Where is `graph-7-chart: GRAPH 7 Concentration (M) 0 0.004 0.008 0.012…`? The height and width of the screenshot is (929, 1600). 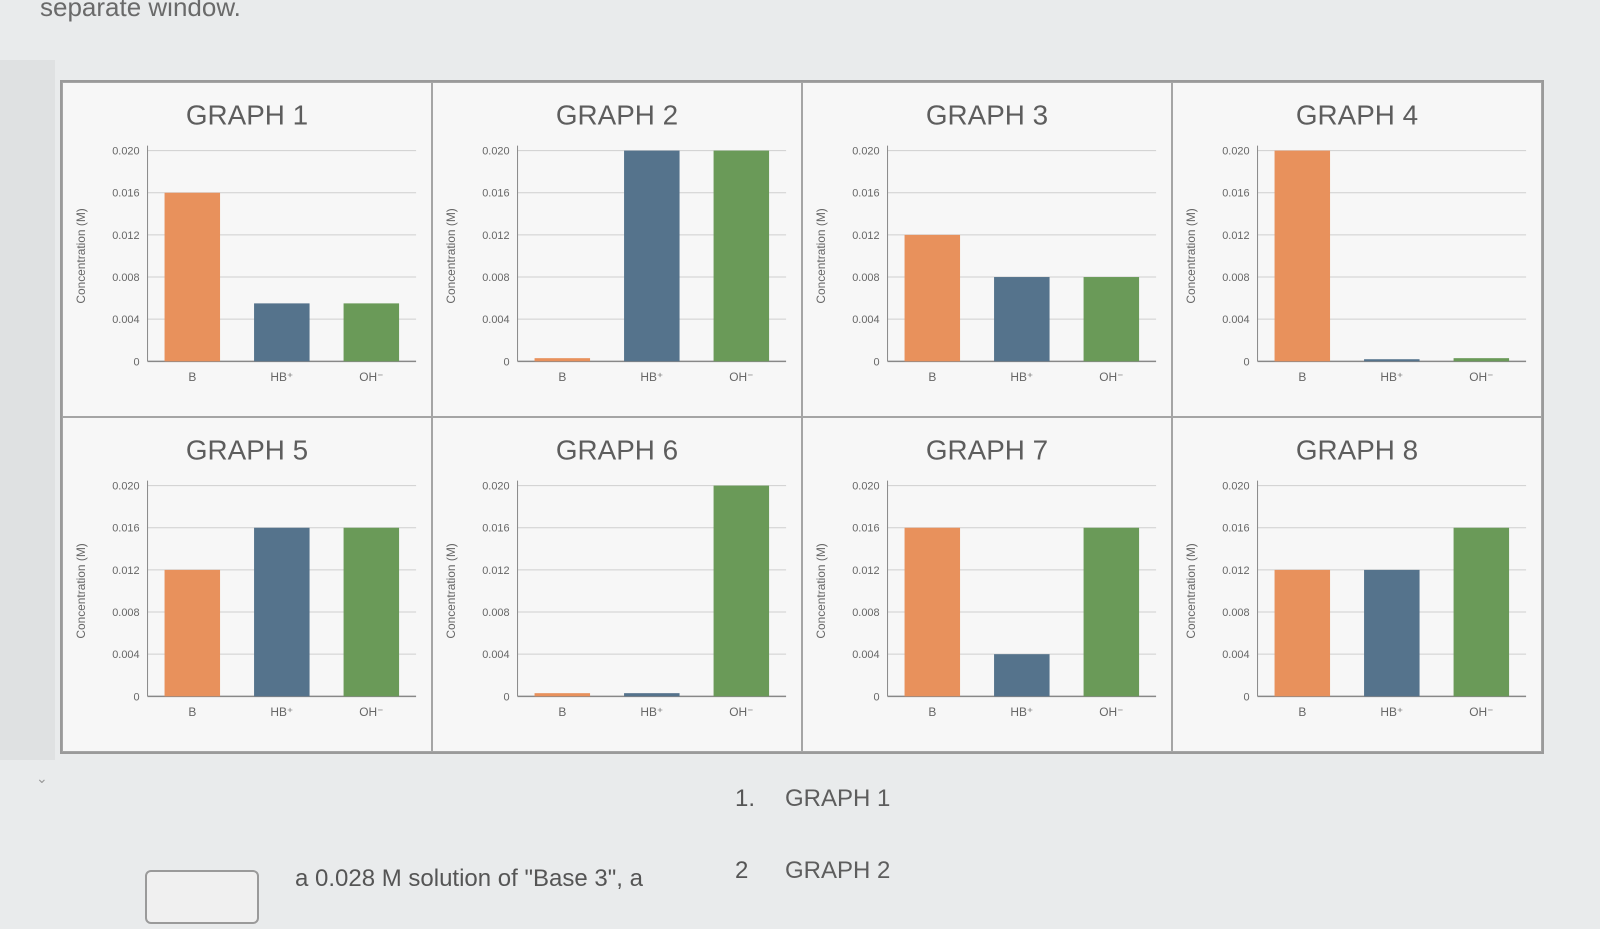 graph-7-chart: GRAPH 7 Concentration (M) 0 0.004 0.008 0.012… is located at coordinates (985, 577).